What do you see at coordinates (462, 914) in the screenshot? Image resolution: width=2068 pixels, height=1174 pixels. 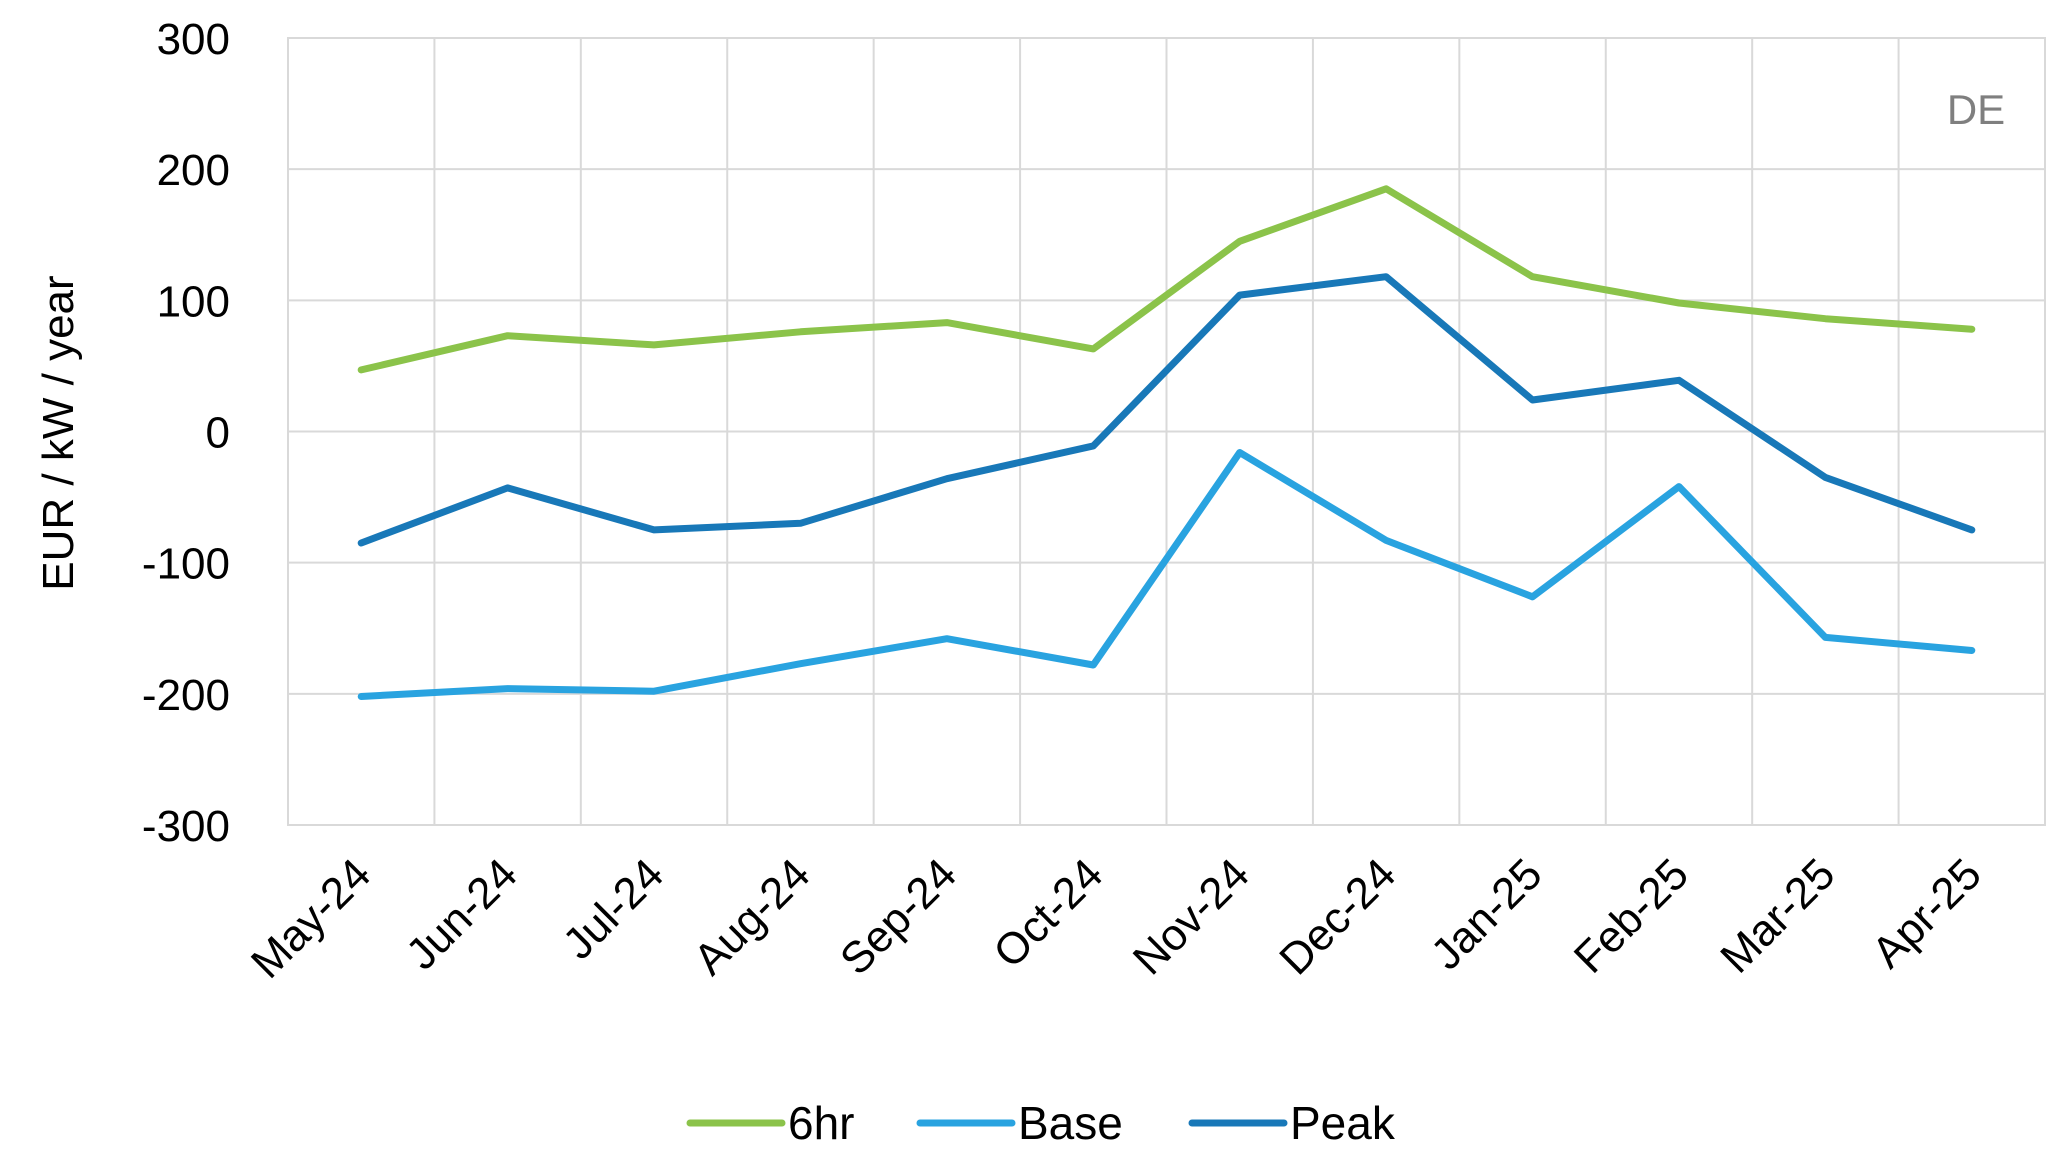 I see `x-tick-label: Jun-24` at bounding box center [462, 914].